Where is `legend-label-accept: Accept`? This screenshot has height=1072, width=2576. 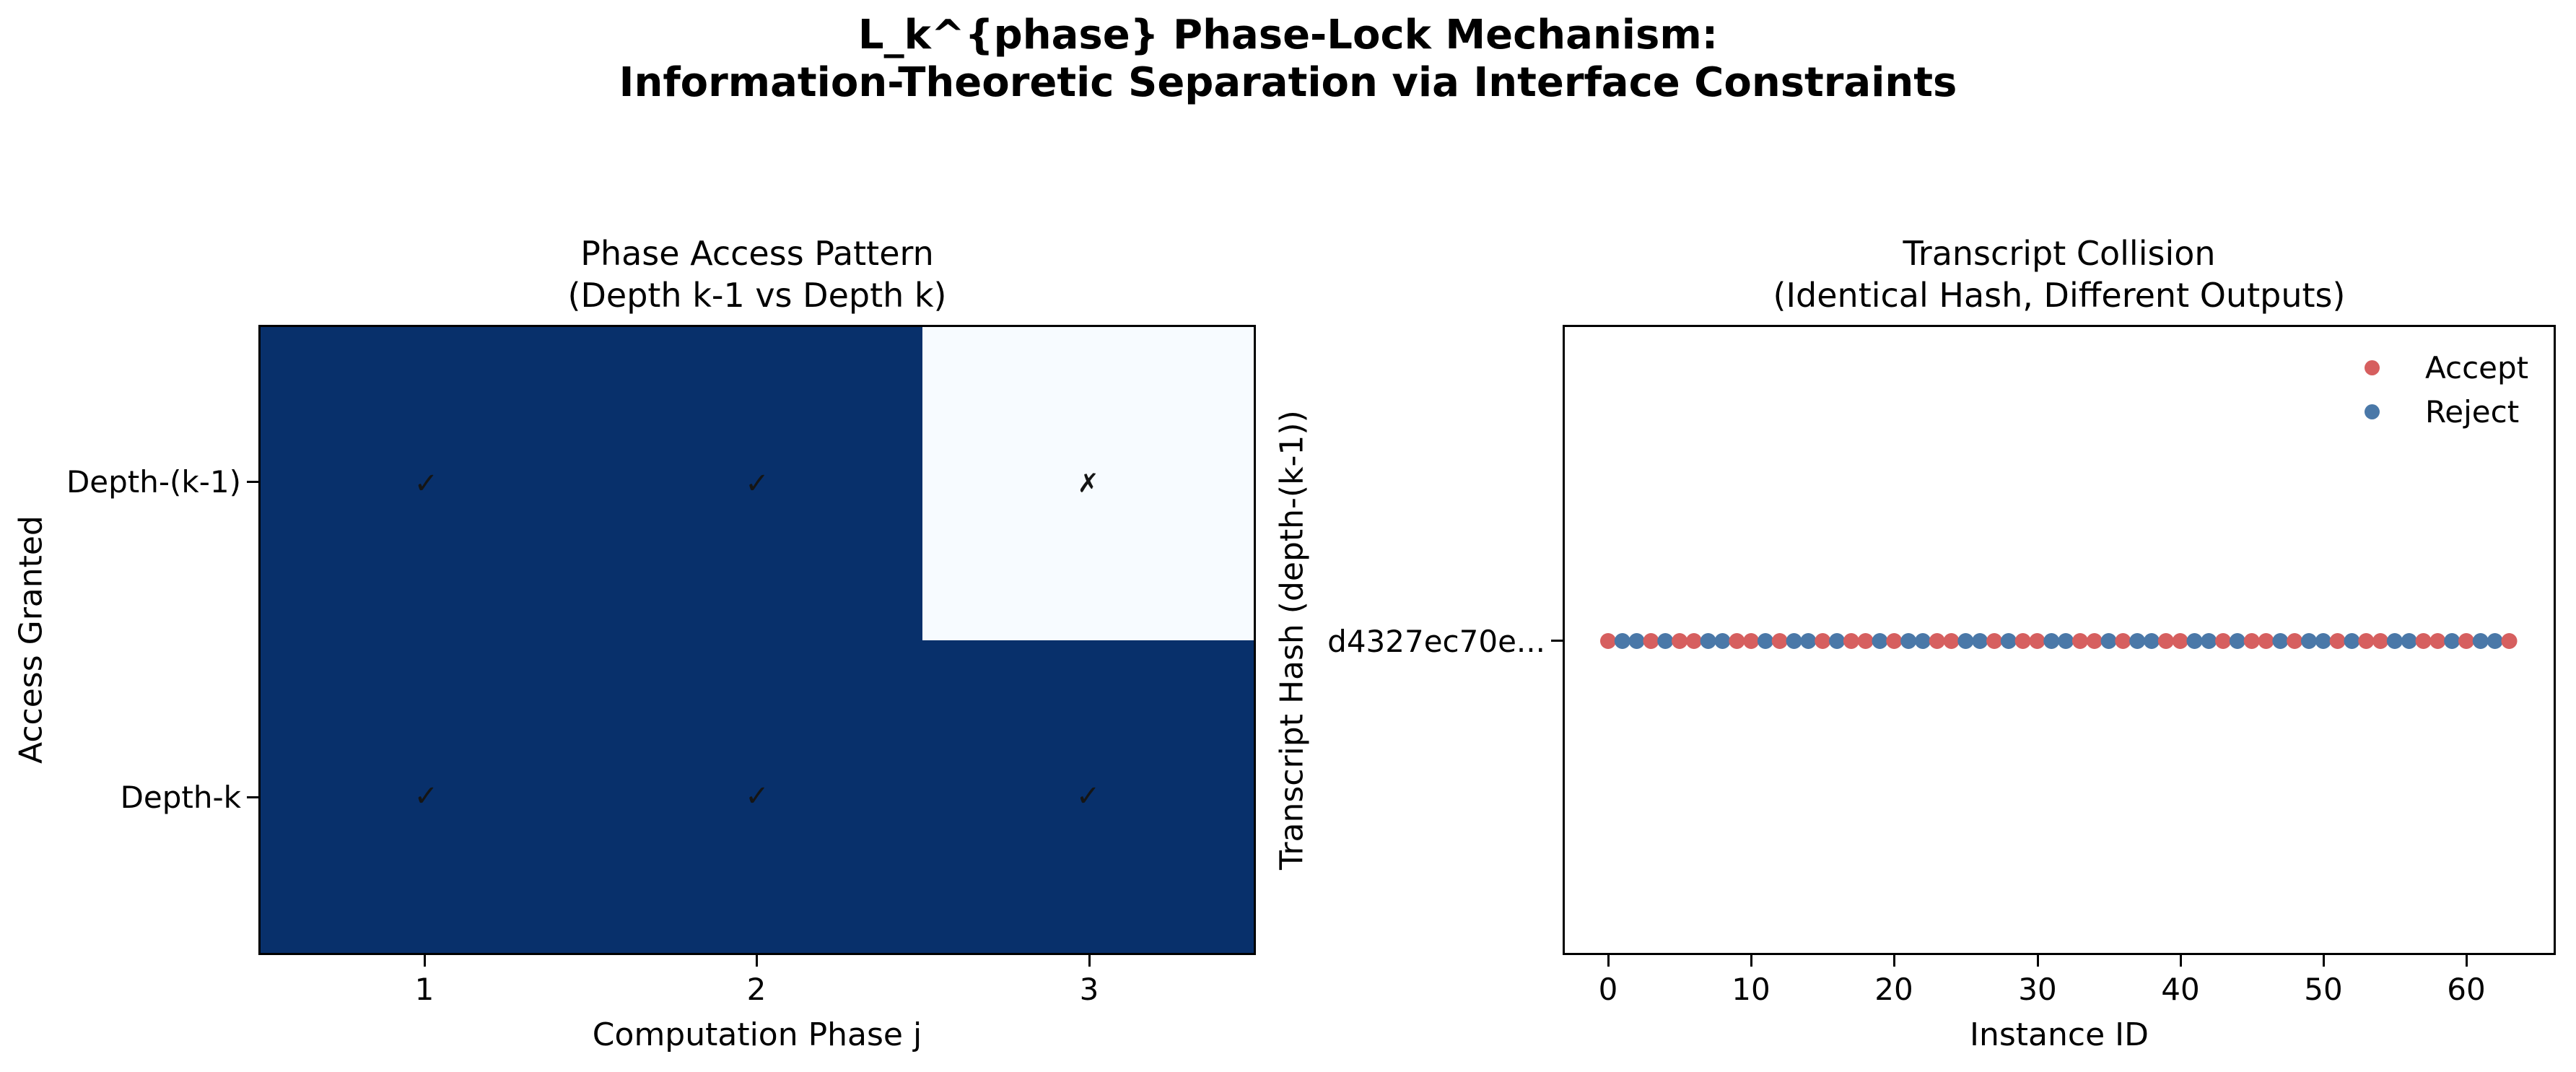 legend-label-accept: Accept is located at coordinates (2477, 367).